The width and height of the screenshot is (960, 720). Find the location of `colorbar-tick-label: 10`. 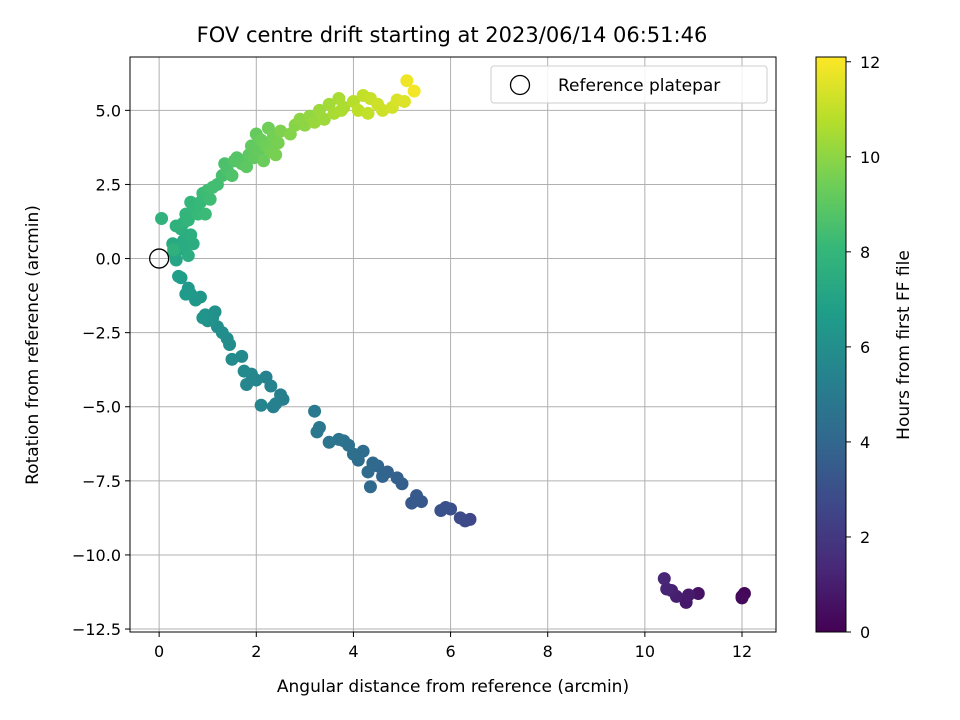

colorbar-tick-label: 10 is located at coordinates (870, 157).